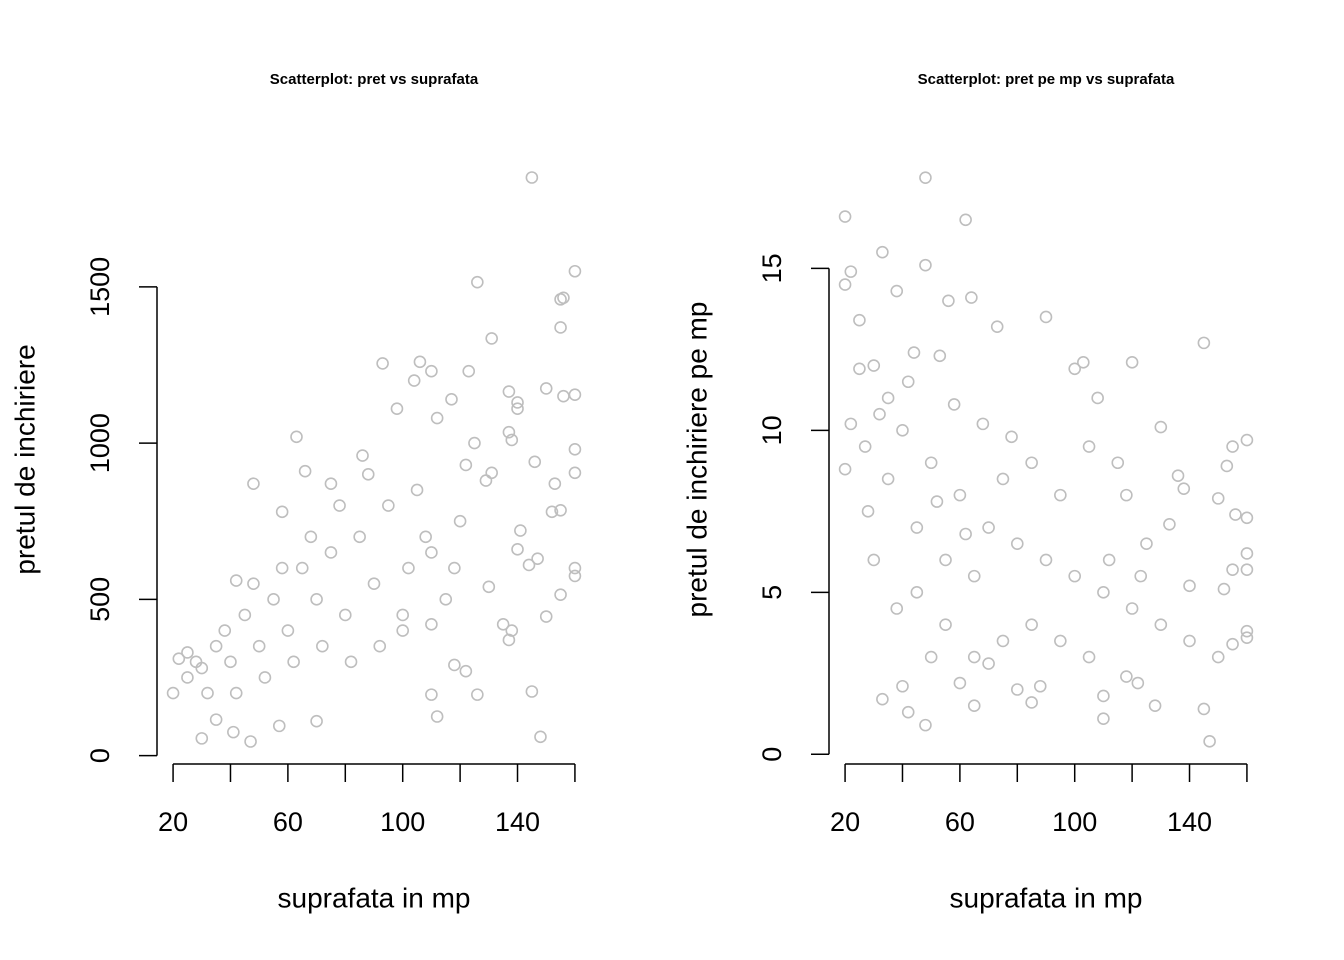 This screenshot has height=960, width=1344. I want to click on x-tick-label: 140, so click(517, 822).